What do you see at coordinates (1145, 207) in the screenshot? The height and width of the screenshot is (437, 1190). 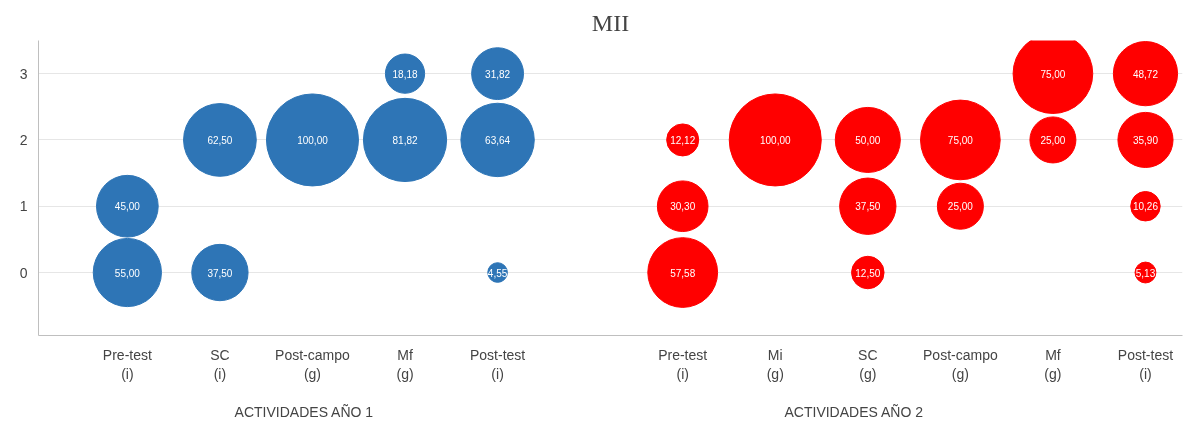 I see `data-label: 10,26` at bounding box center [1145, 207].